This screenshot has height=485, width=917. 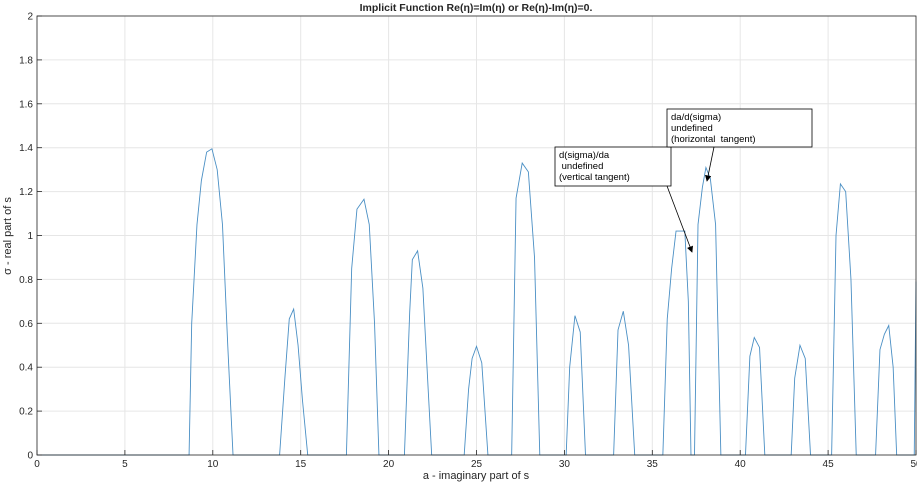 What do you see at coordinates (913, 464) in the screenshot?
I see `x-tick-label: 50` at bounding box center [913, 464].